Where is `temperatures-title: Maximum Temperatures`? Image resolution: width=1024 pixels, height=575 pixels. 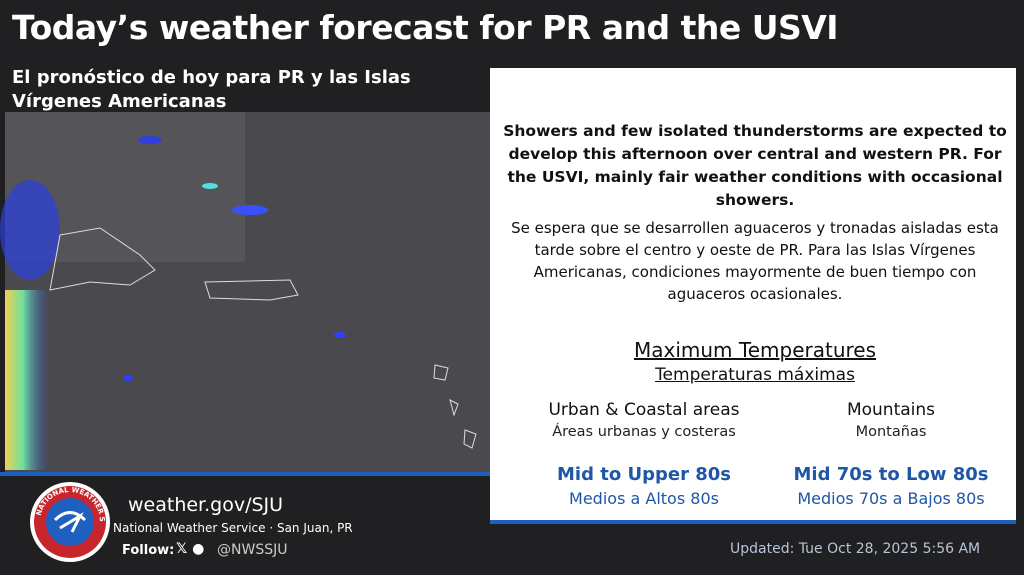
temperatures-title: Maximum Temperatures is located at coordinates (754, 350).